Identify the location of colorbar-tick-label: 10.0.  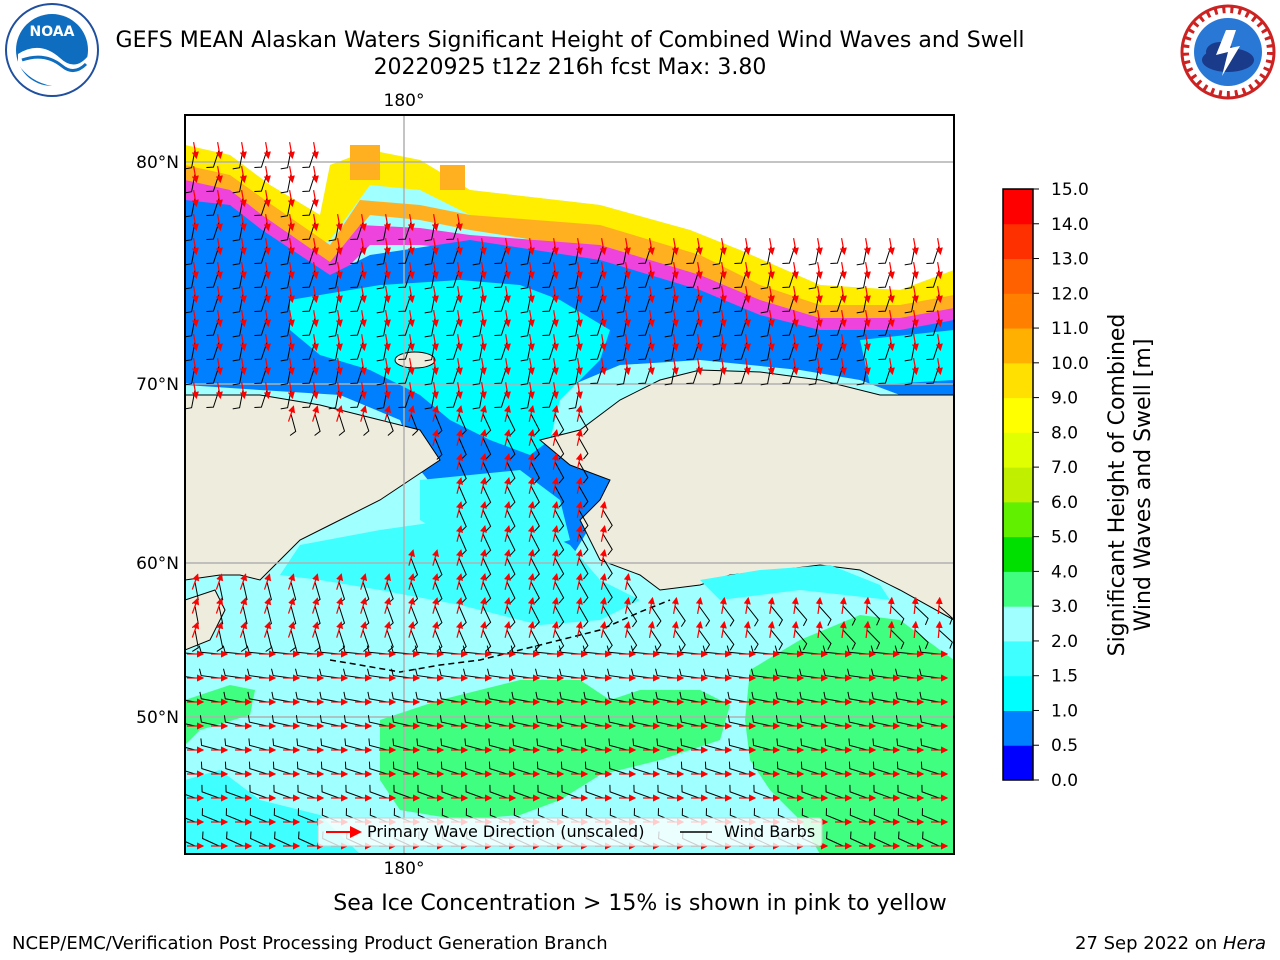
(1070, 364).